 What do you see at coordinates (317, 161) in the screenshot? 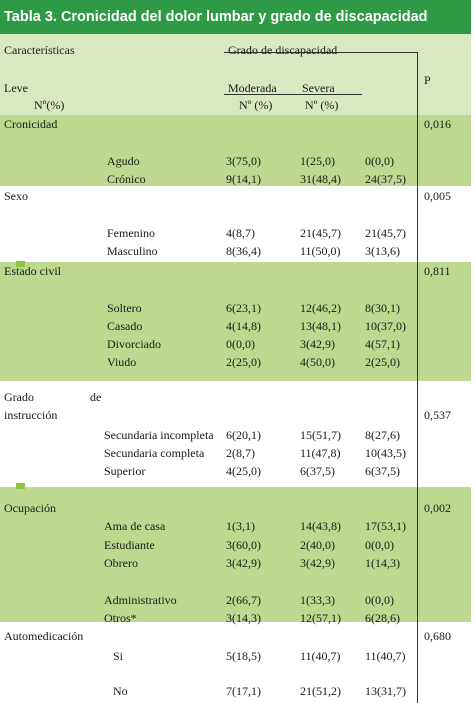
I see `cell-moderada: 1(25,0)` at bounding box center [317, 161].